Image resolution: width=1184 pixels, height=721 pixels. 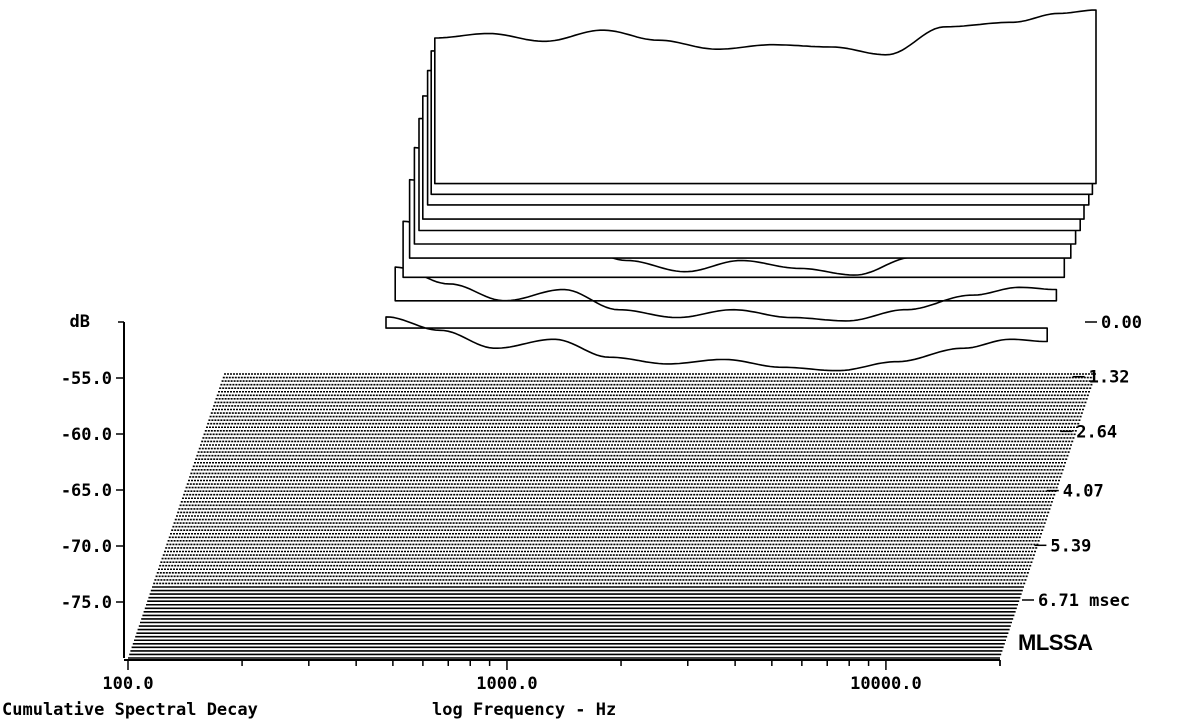 I want to click on time-tick-label: 0.00, so click(x=1121, y=323).